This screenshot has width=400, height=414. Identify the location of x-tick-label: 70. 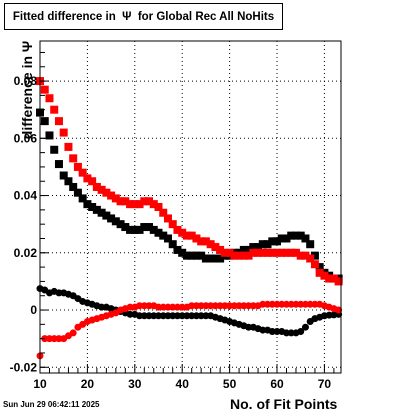
(325, 384).